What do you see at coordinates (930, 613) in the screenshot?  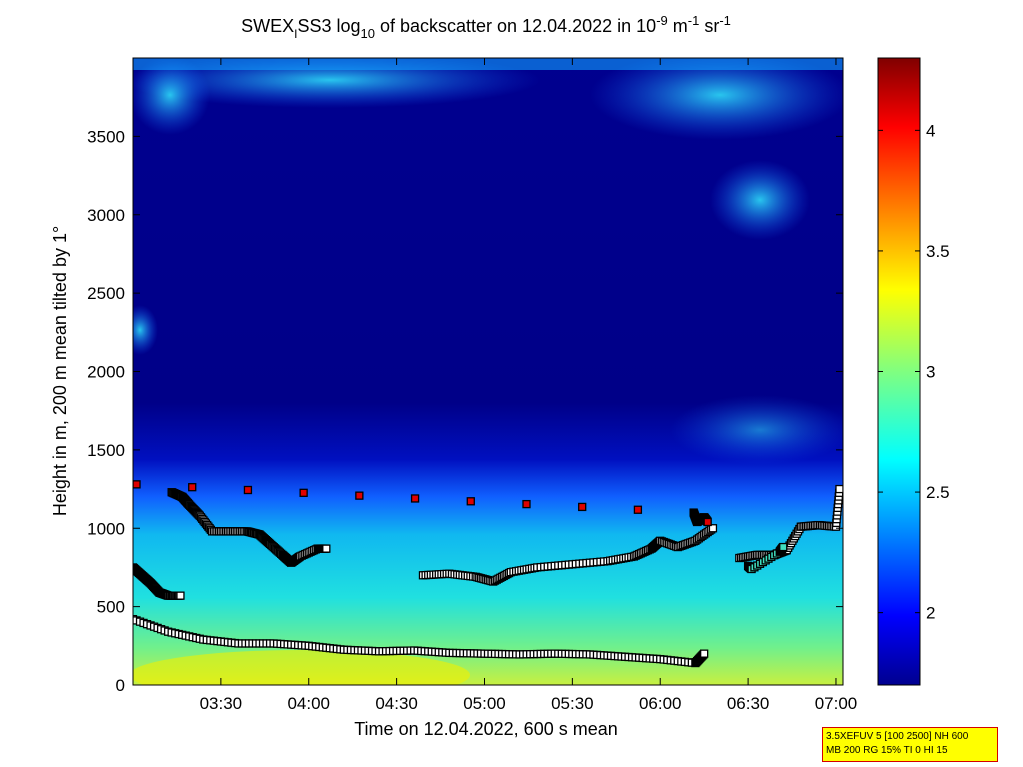 I see `colorbar-tick-label: 2` at bounding box center [930, 613].